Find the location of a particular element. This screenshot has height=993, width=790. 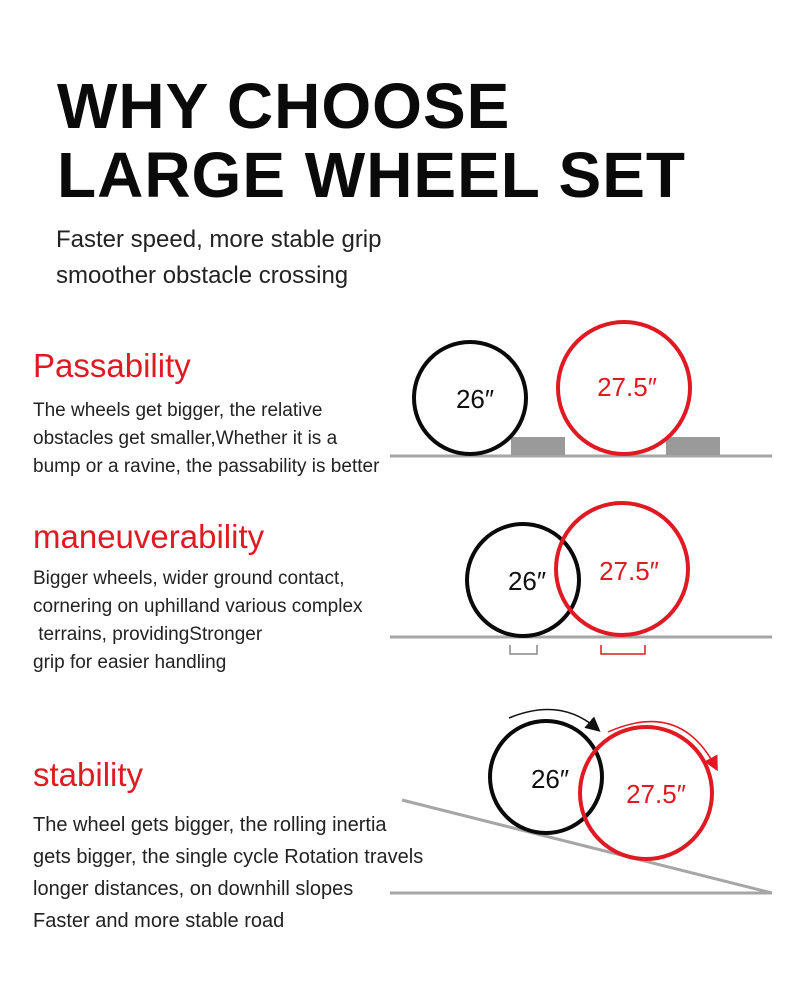

stability-heading: stability is located at coordinates (88, 774).